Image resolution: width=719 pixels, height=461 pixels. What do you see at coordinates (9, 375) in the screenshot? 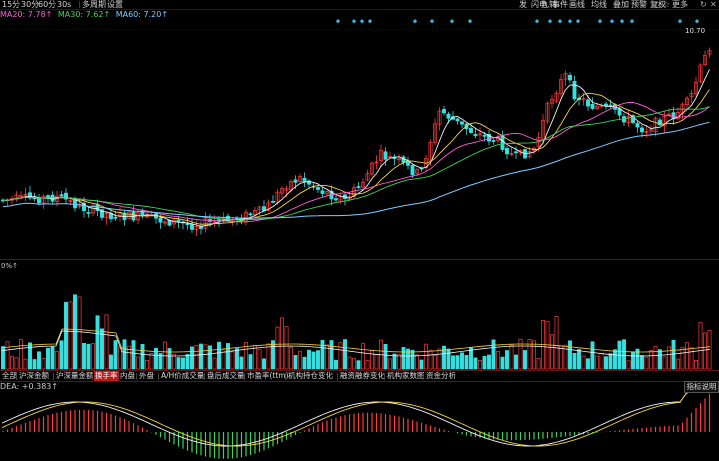
I see `indicator-tab-0: 全部` at bounding box center [9, 375].